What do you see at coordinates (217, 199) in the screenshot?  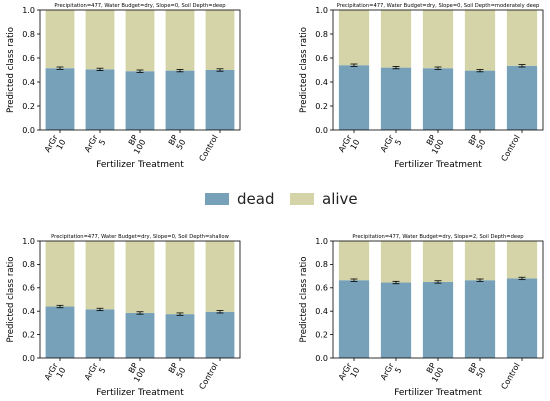 I see `legend-swatch-dead` at bounding box center [217, 199].